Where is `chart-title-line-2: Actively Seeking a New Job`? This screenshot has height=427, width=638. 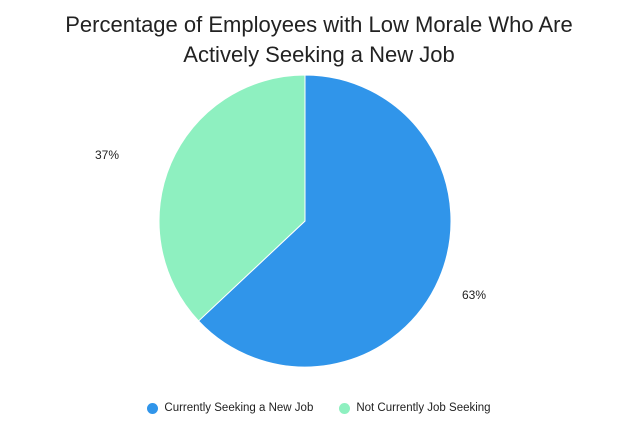
chart-title-line-2: Actively Seeking a New Job is located at coordinates (319, 54).